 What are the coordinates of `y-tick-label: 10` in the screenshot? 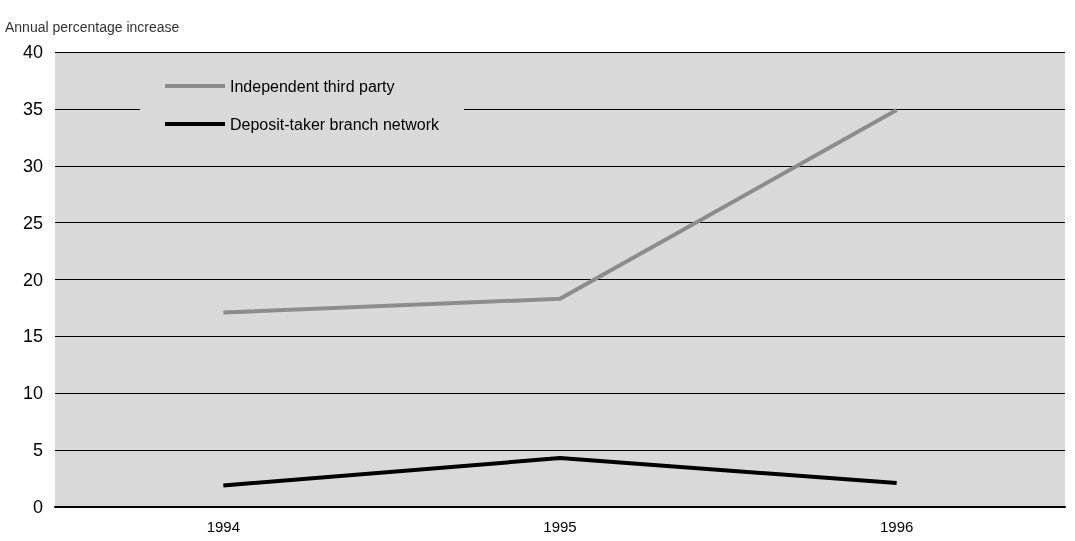 It's located at (32, 393).